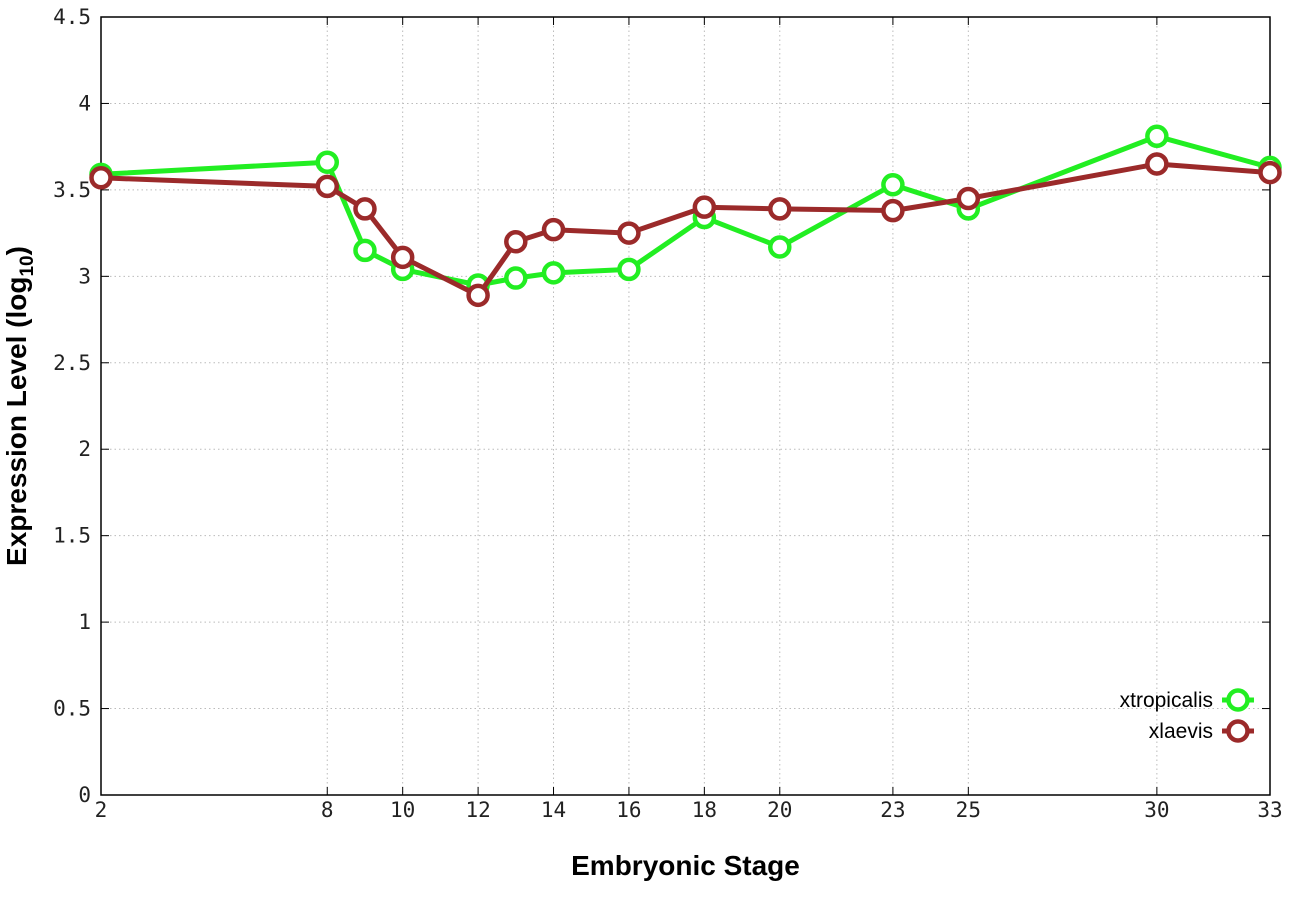 This screenshot has width=1296, height=907. What do you see at coordinates (892, 810) in the screenshot?
I see `x-tick-label: 23` at bounding box center [892, 810].